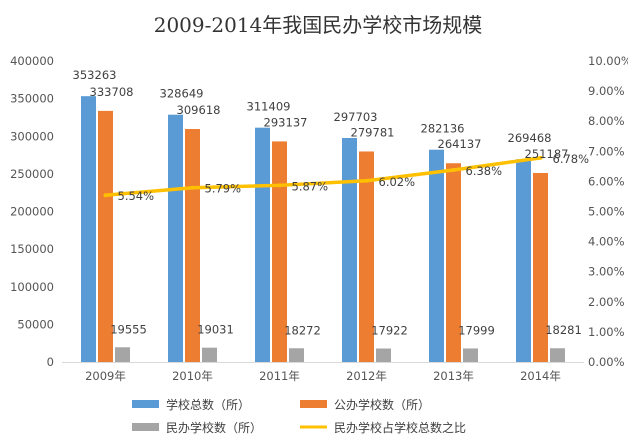  I want to click on ratio-value-label: 6.02%, so click(397, 182).